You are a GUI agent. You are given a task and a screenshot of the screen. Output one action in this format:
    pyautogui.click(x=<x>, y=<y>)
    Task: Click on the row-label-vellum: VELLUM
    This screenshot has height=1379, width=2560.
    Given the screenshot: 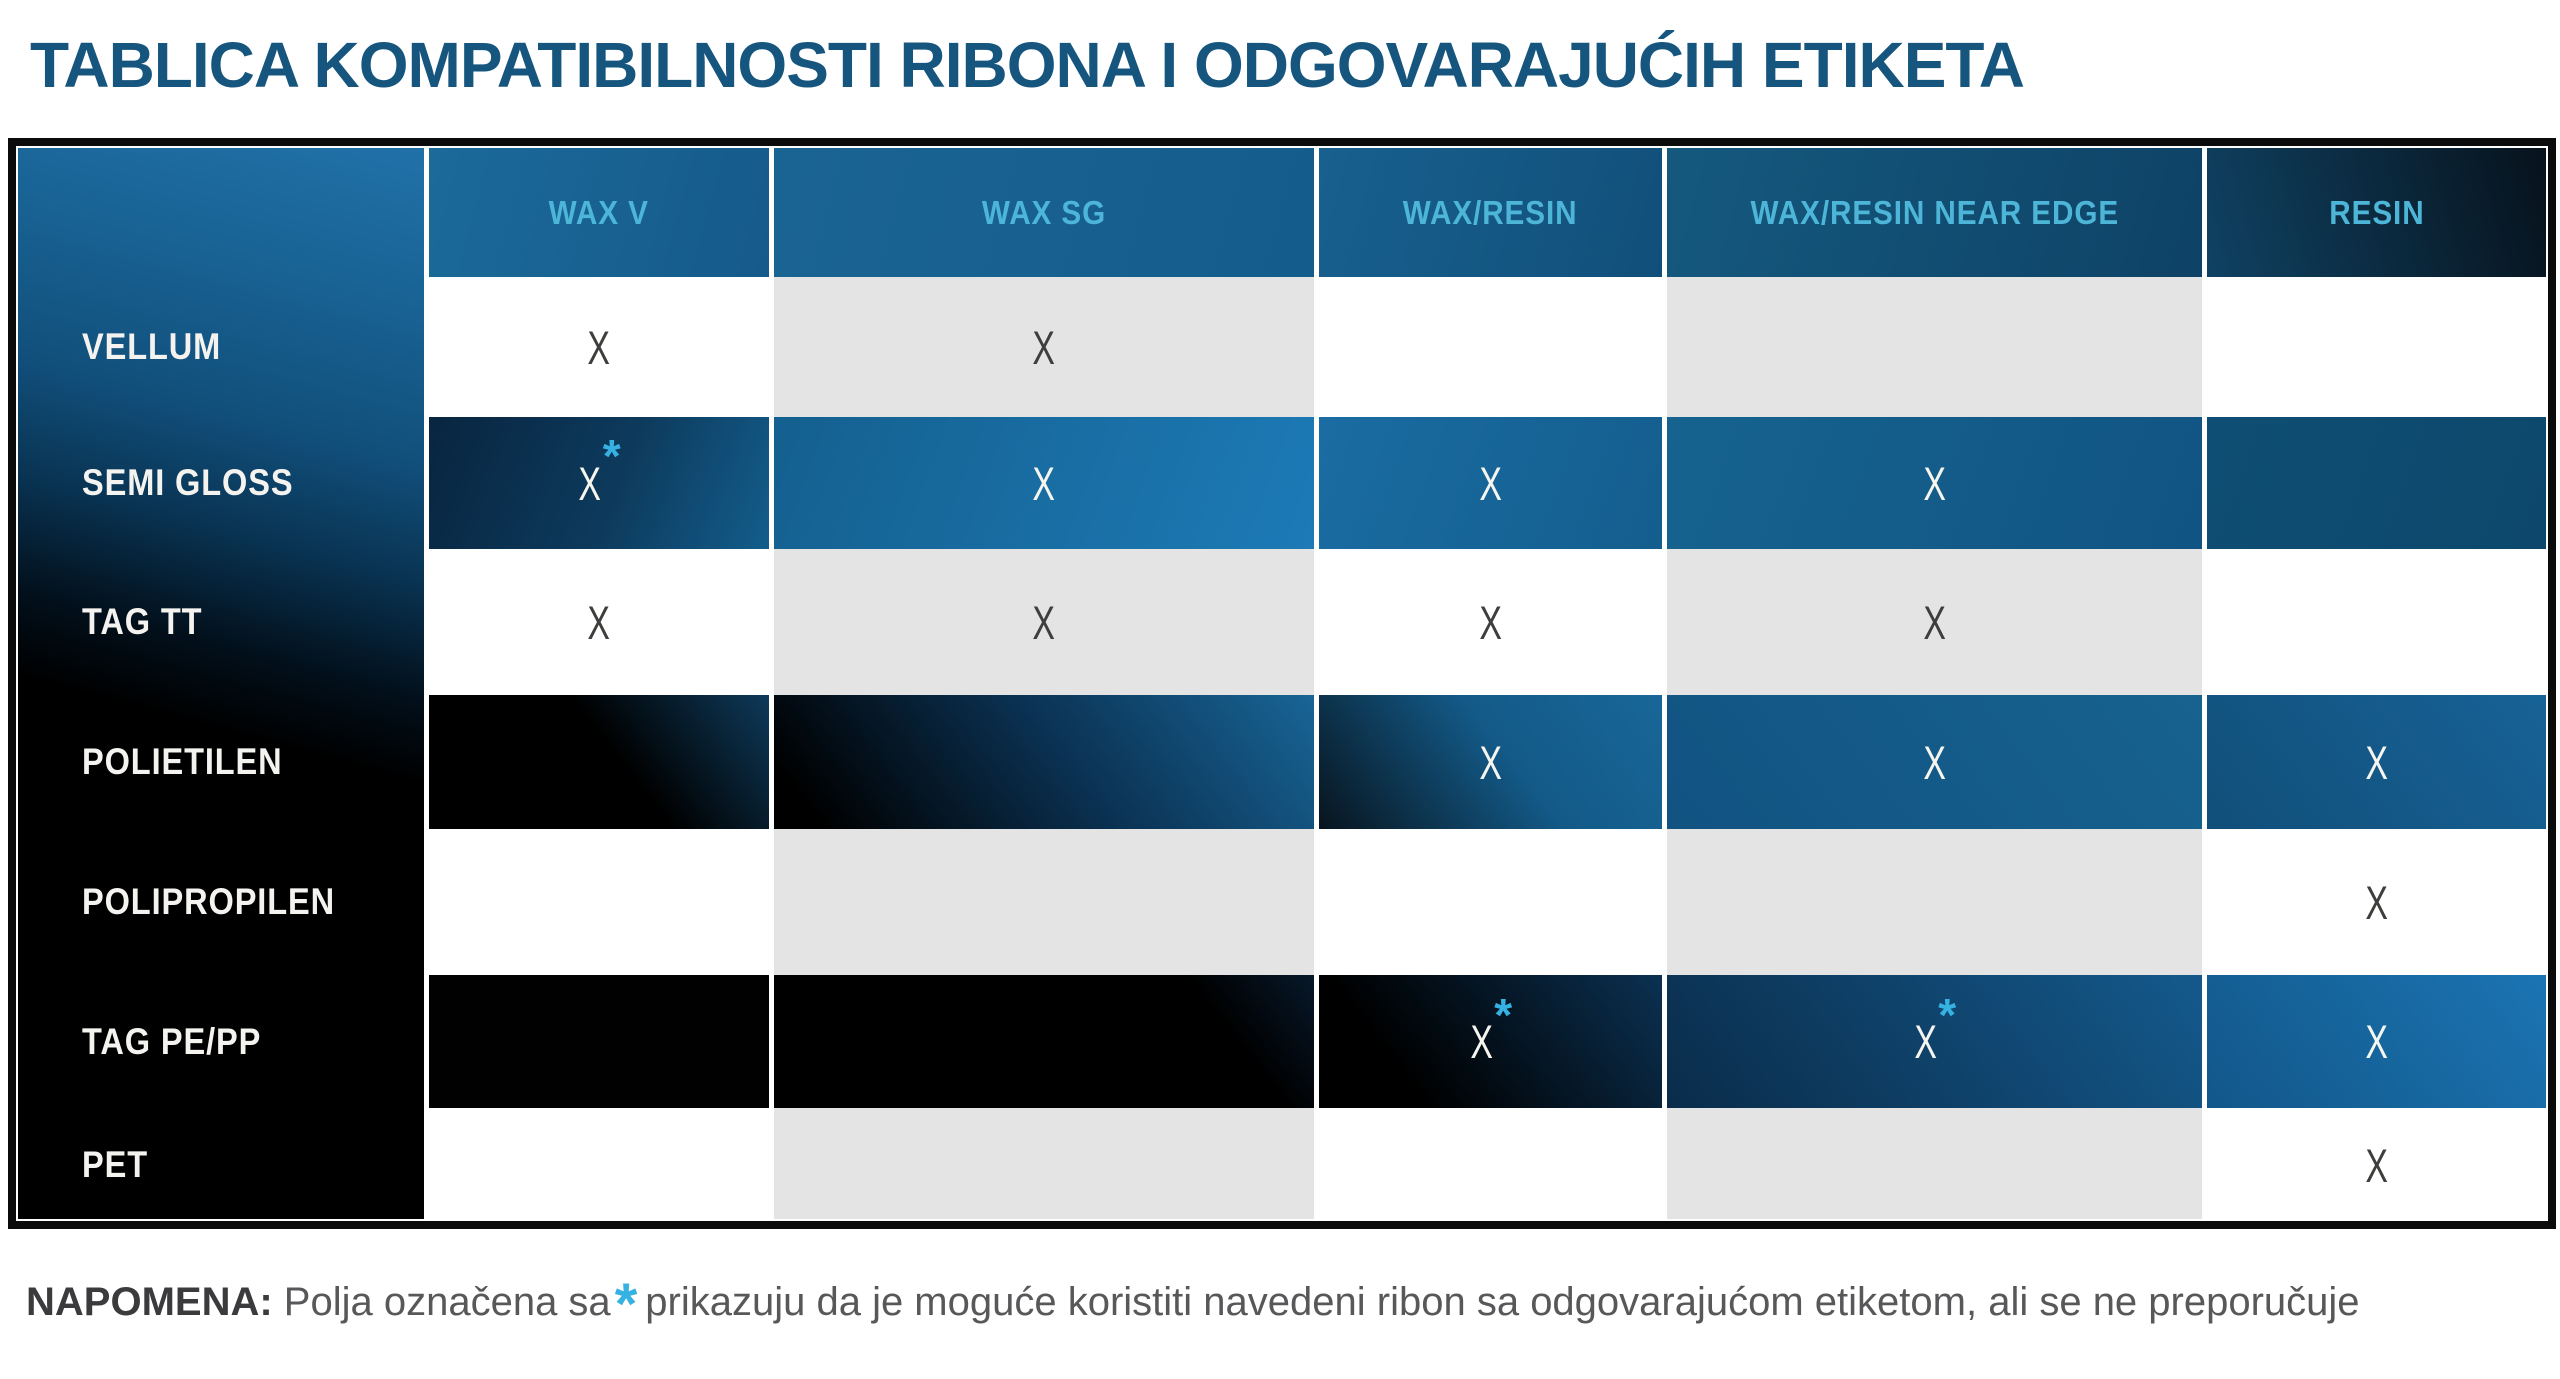 What is the action you would take?
    pyautogui.click(x=221, y=347)
    